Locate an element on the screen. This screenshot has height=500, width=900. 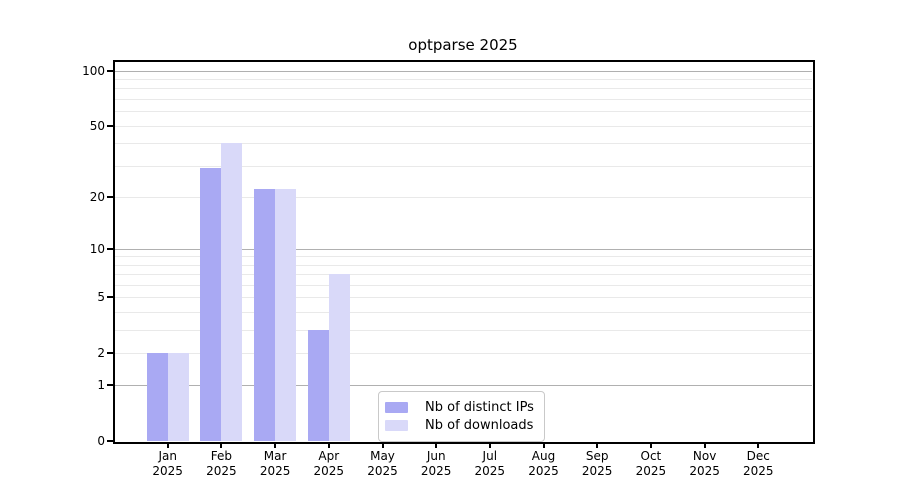
x-label-year-dec: 2025 is located at coordinates (758, 471).